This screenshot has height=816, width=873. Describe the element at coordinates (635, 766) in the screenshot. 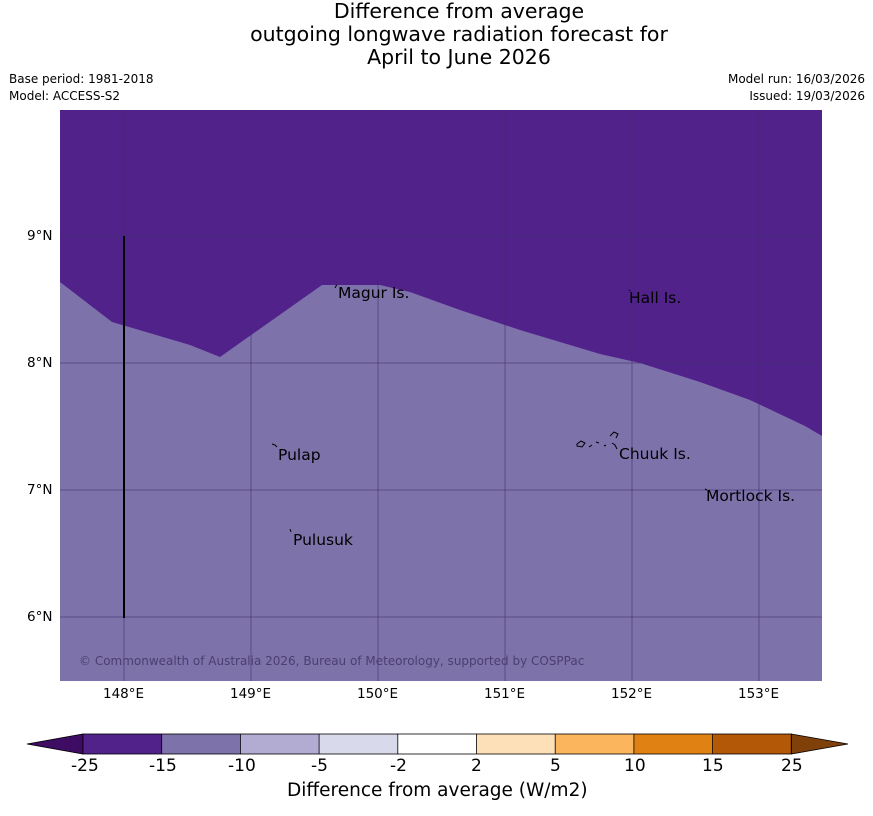

I see `colorbar-label-10: 10` at that location.